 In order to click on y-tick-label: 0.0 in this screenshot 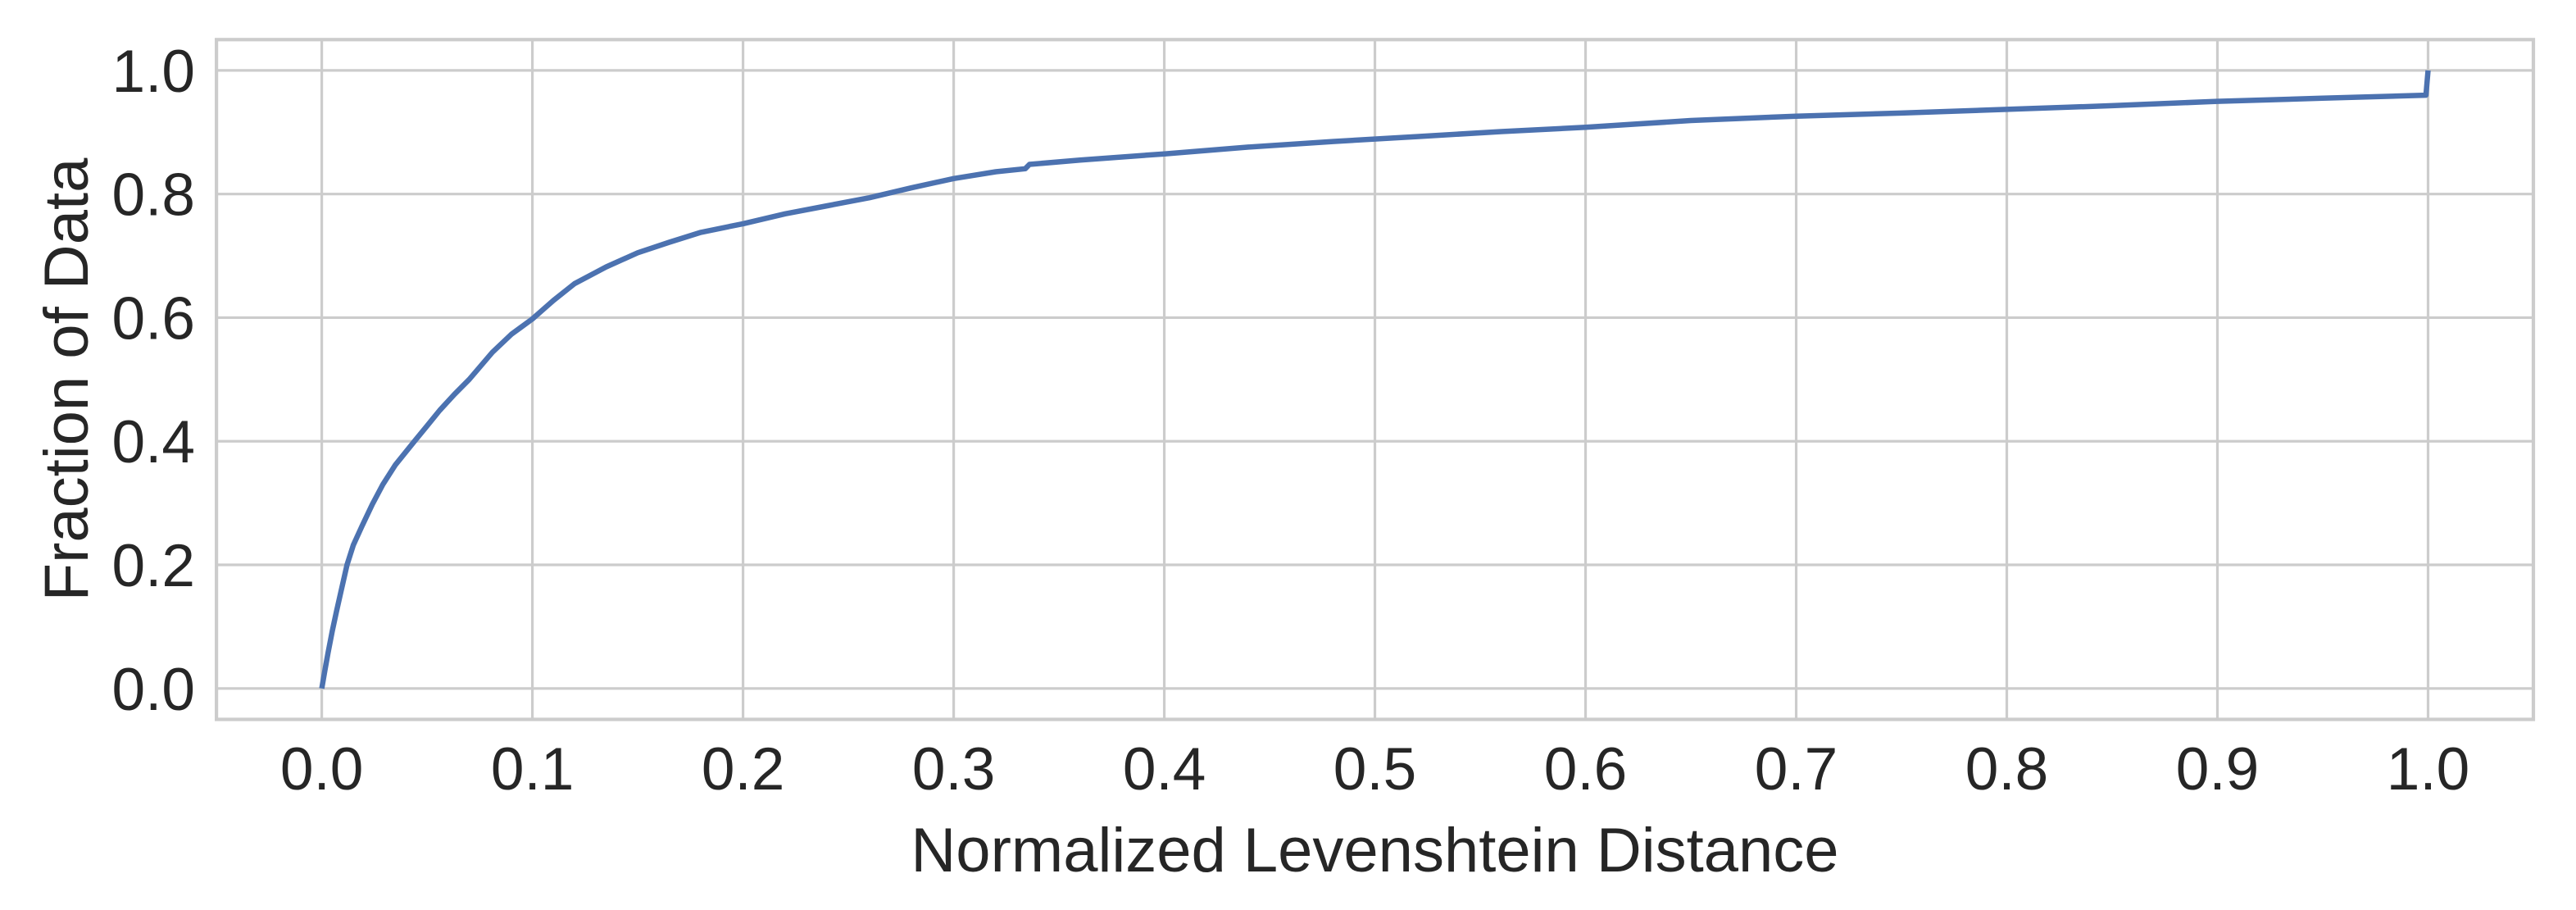, I will do `click(153, 690)`.